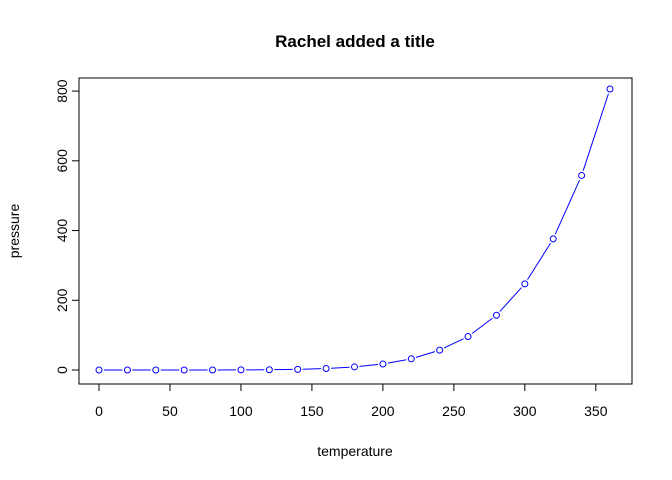 The height and width of the screenshot is (480, 672). What do you see at coordinates (525, 411) in the screenshot?
I see `x-tick-label: 300` at bounding box center [525, 411].